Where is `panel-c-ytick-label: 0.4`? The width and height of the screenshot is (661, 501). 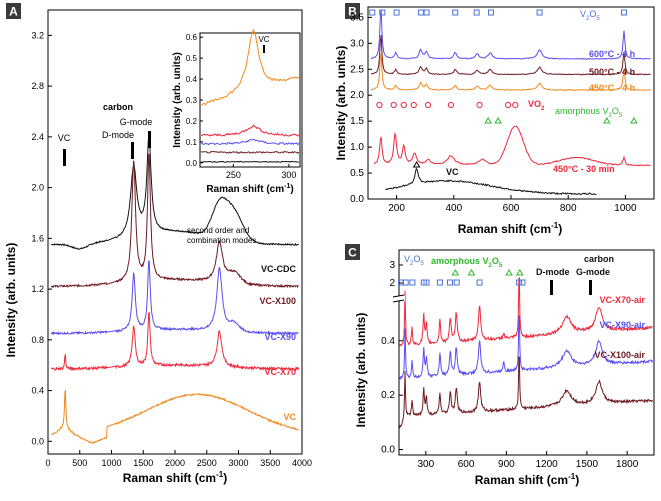
panel-c-ytick-label: 0.4 is located at coordinates (388, 341).